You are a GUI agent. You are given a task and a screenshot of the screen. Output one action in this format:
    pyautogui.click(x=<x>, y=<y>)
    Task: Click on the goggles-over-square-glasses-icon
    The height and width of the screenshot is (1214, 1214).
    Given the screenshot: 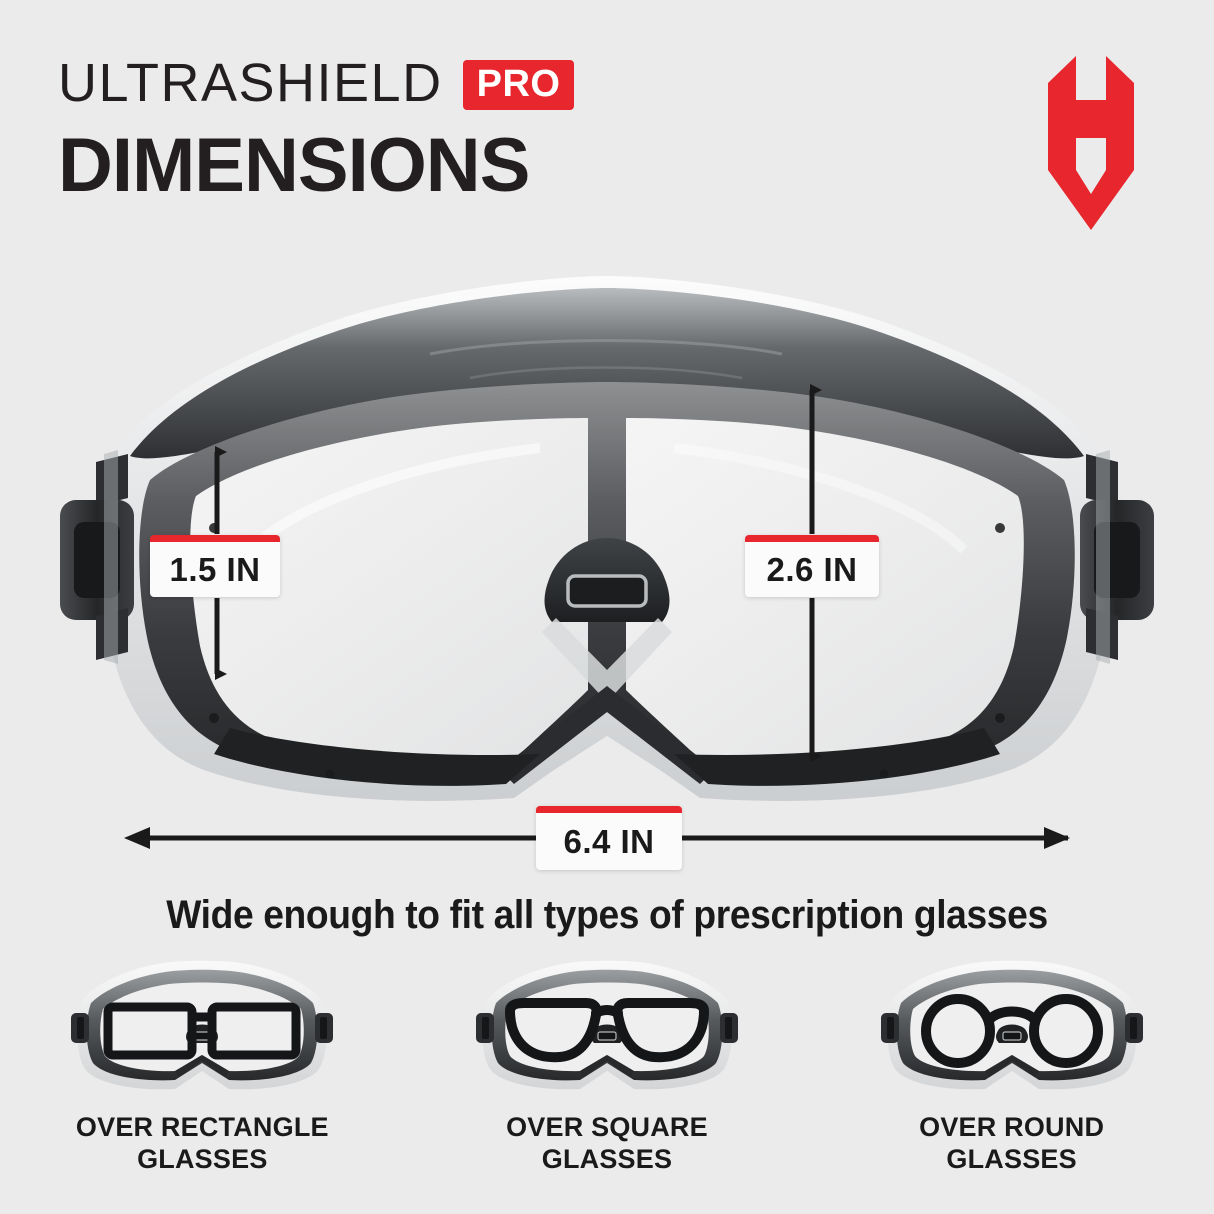 What is the action you would take?
    pyautogui.click(x=607, y=1026)
    